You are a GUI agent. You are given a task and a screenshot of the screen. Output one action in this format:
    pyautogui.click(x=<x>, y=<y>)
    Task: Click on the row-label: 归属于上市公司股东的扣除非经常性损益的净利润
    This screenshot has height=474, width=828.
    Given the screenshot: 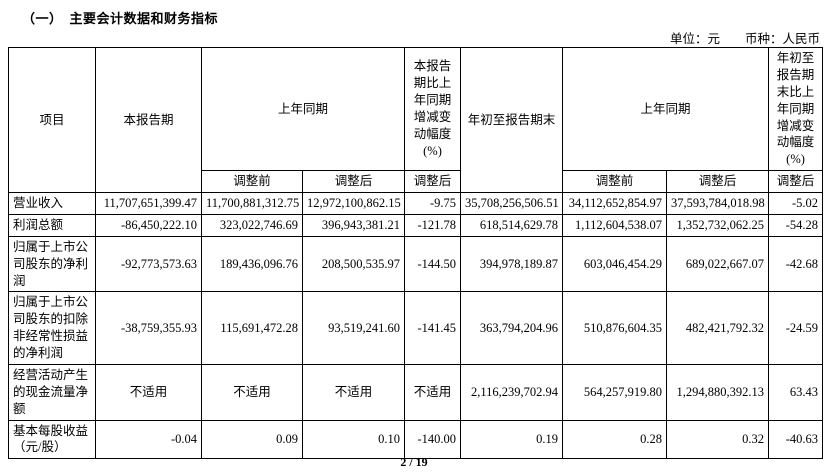 What is the action you would take?
    pyautogui.click(x=52, y=328)
    